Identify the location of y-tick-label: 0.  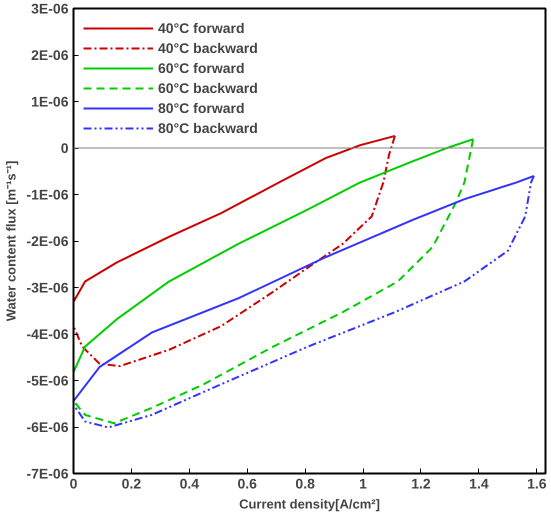
(64, 148).